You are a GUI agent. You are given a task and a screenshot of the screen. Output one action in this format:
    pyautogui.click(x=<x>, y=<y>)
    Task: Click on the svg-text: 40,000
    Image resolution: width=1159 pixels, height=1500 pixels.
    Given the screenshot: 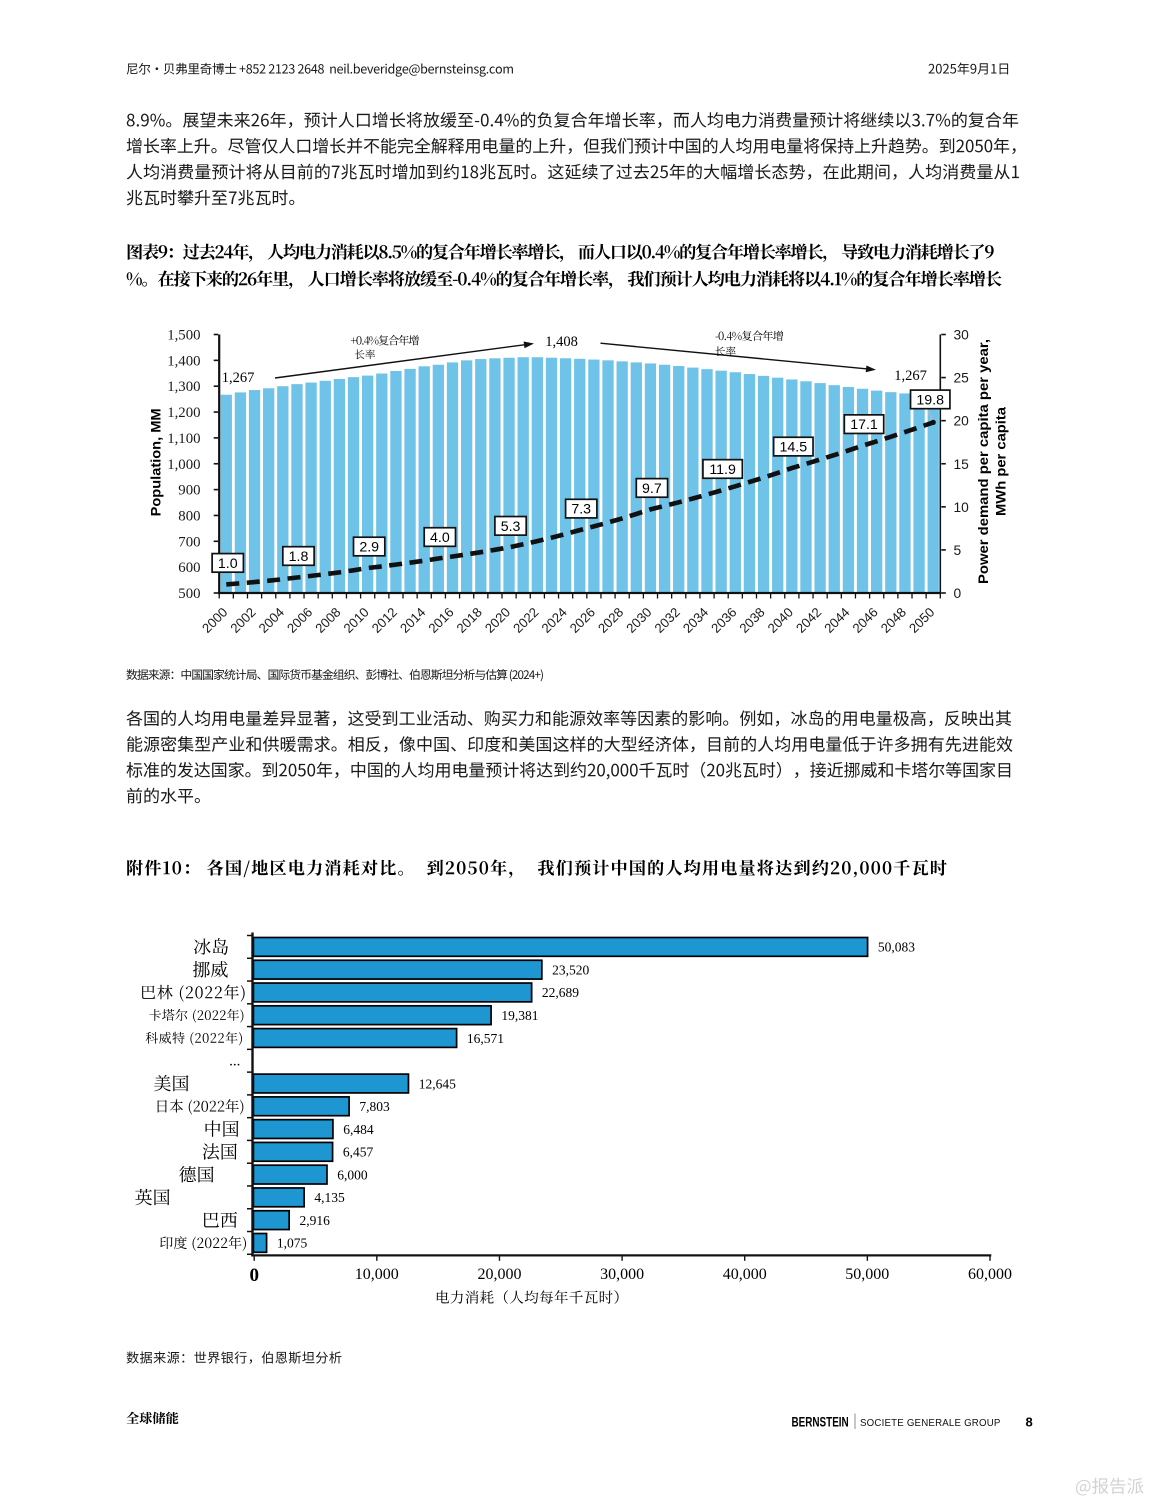 What is the action you would take?
    pyautogui.click(x=745, y=1274)
    